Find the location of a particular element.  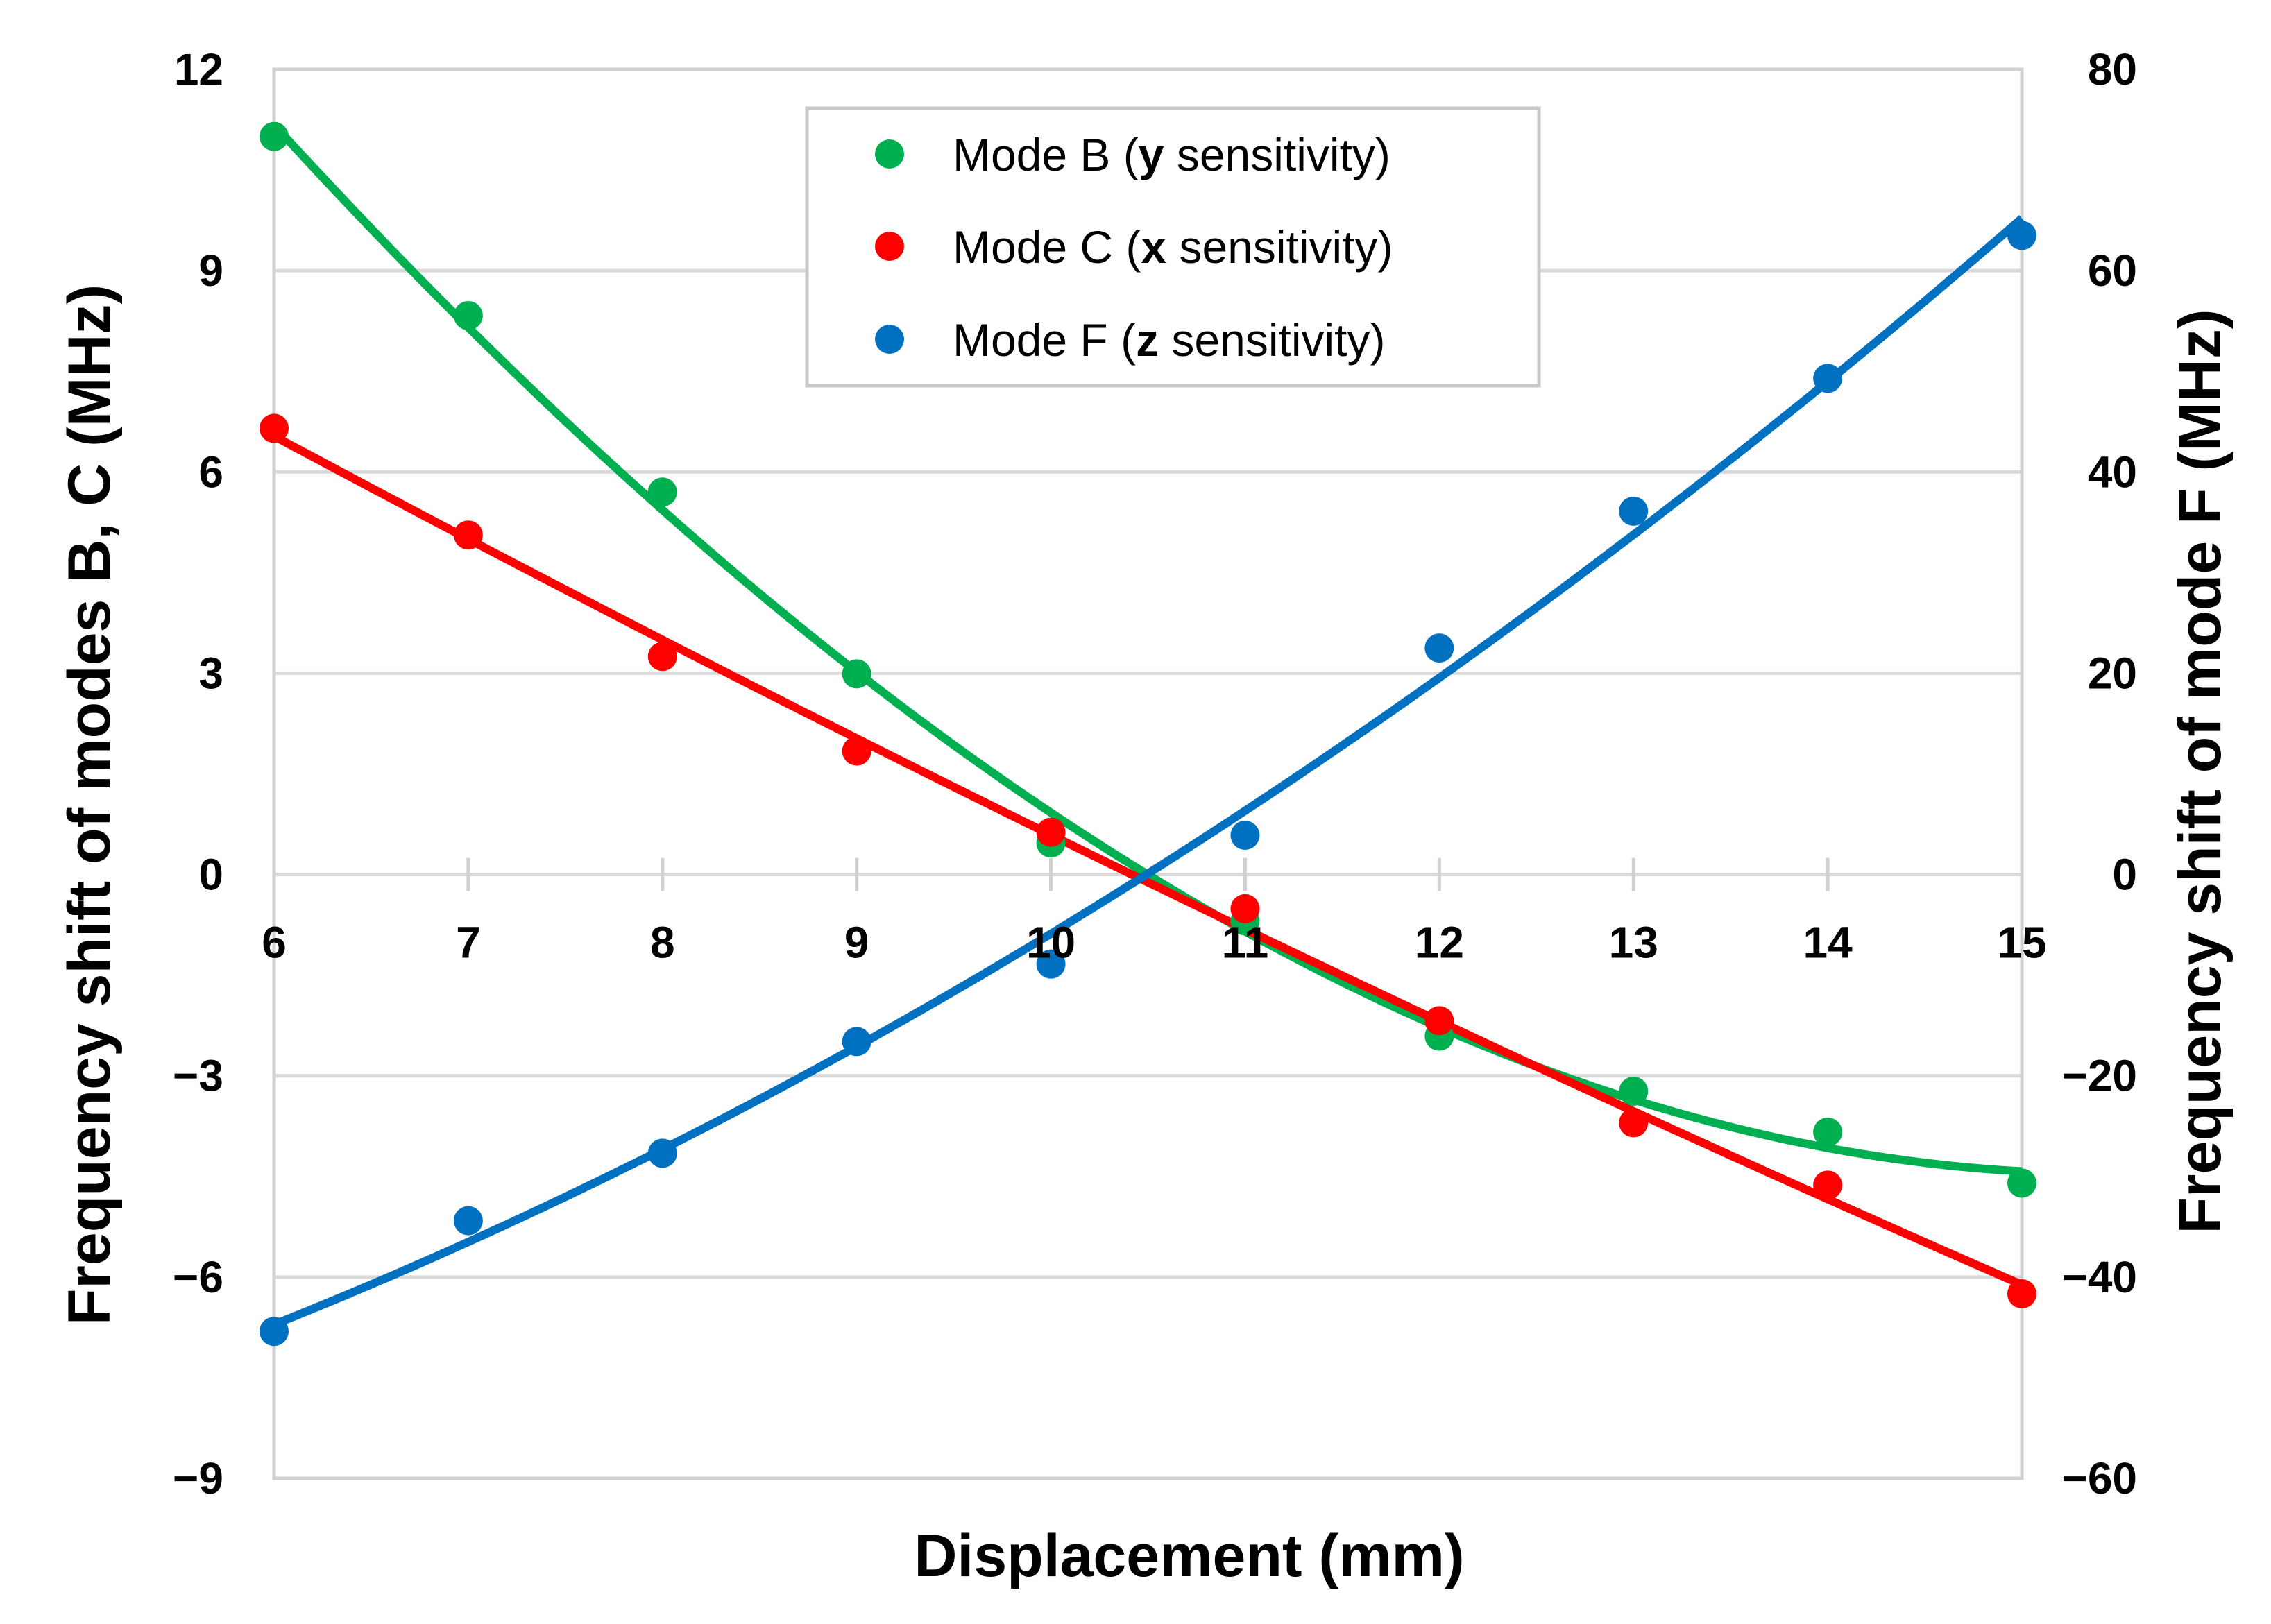

legend-item: Mode B (y sensitivity) is located at coordinates (1132, 155).